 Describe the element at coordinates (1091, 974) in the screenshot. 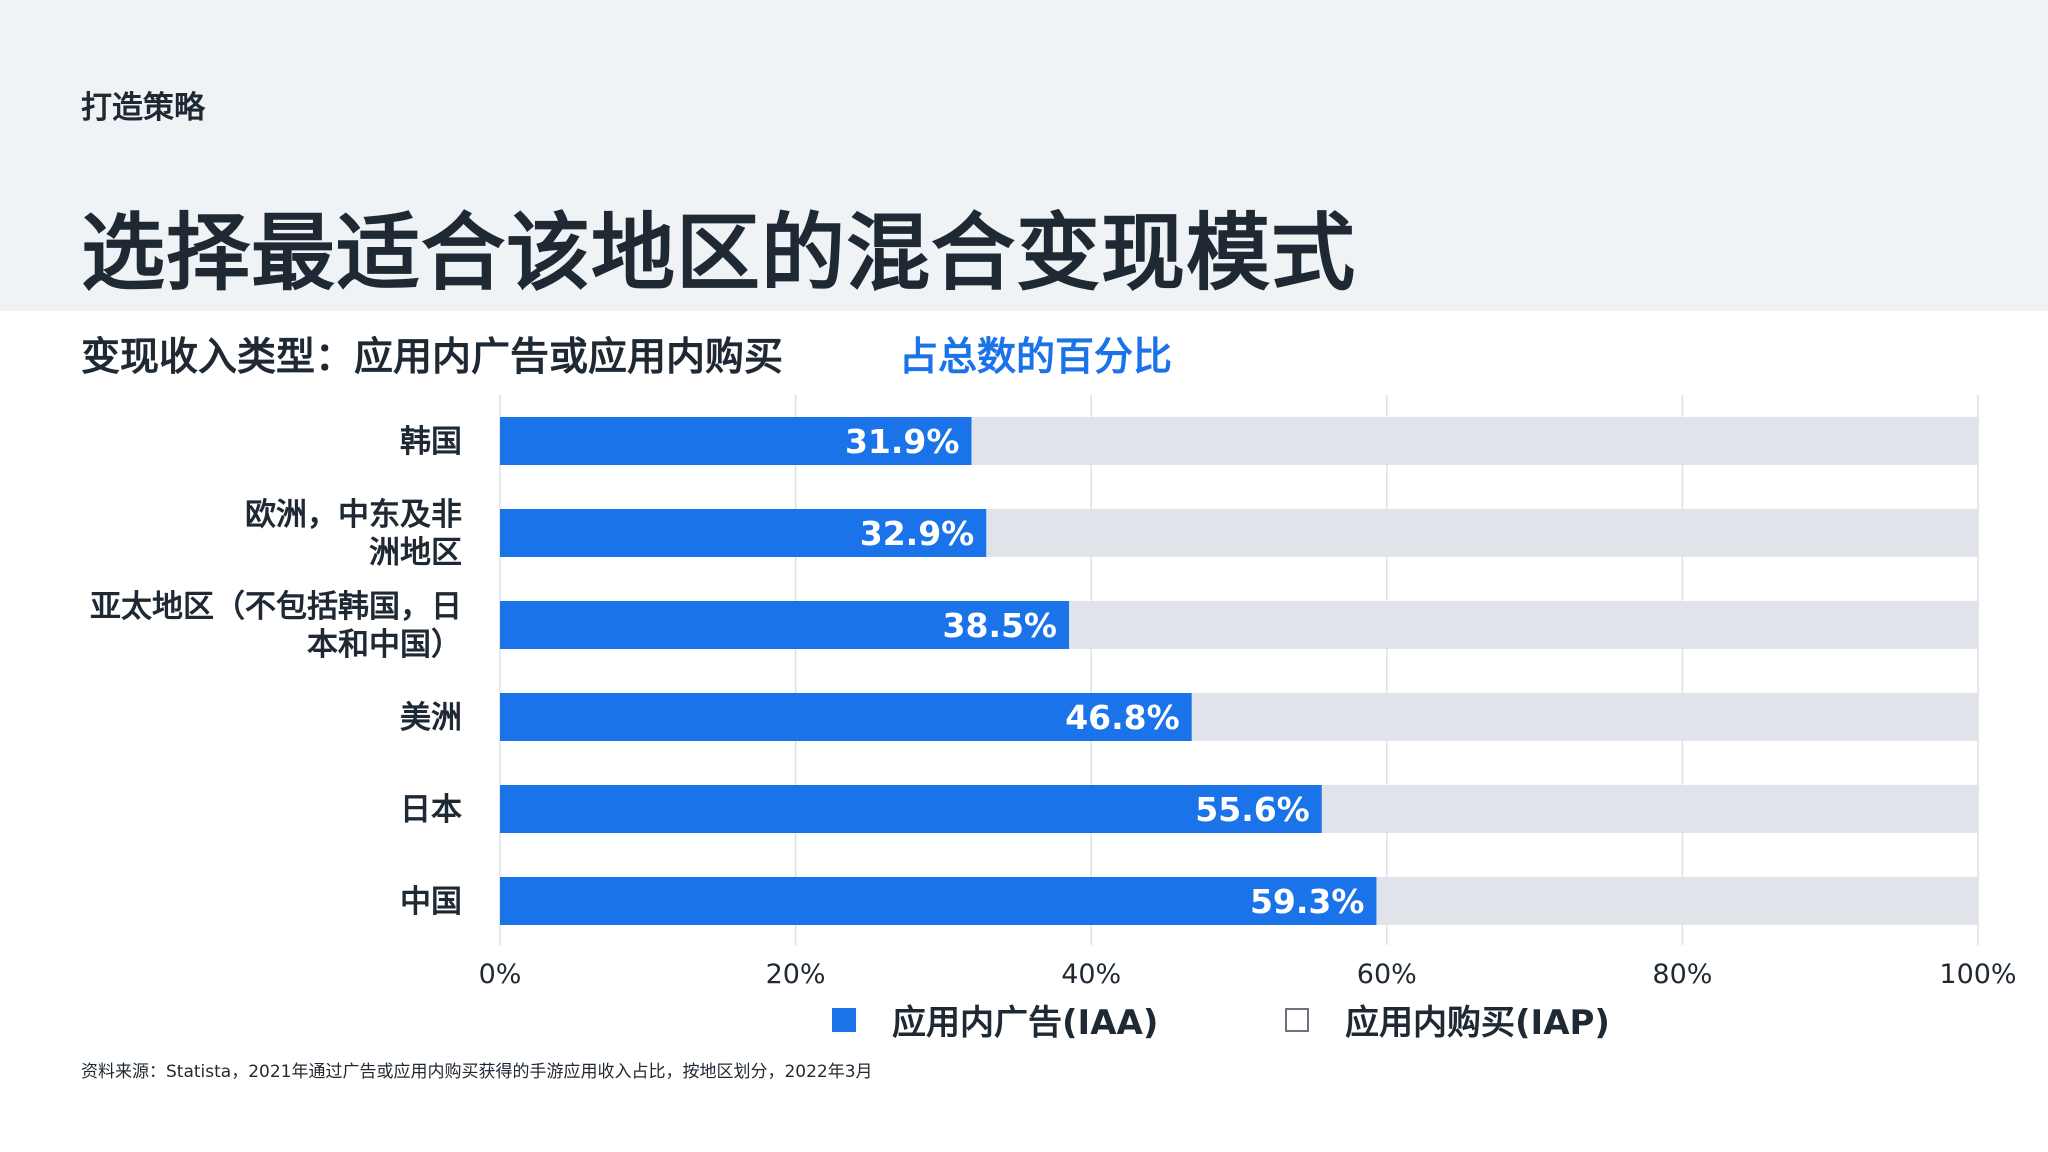

I see `x-tick-label: 40%` at that location.